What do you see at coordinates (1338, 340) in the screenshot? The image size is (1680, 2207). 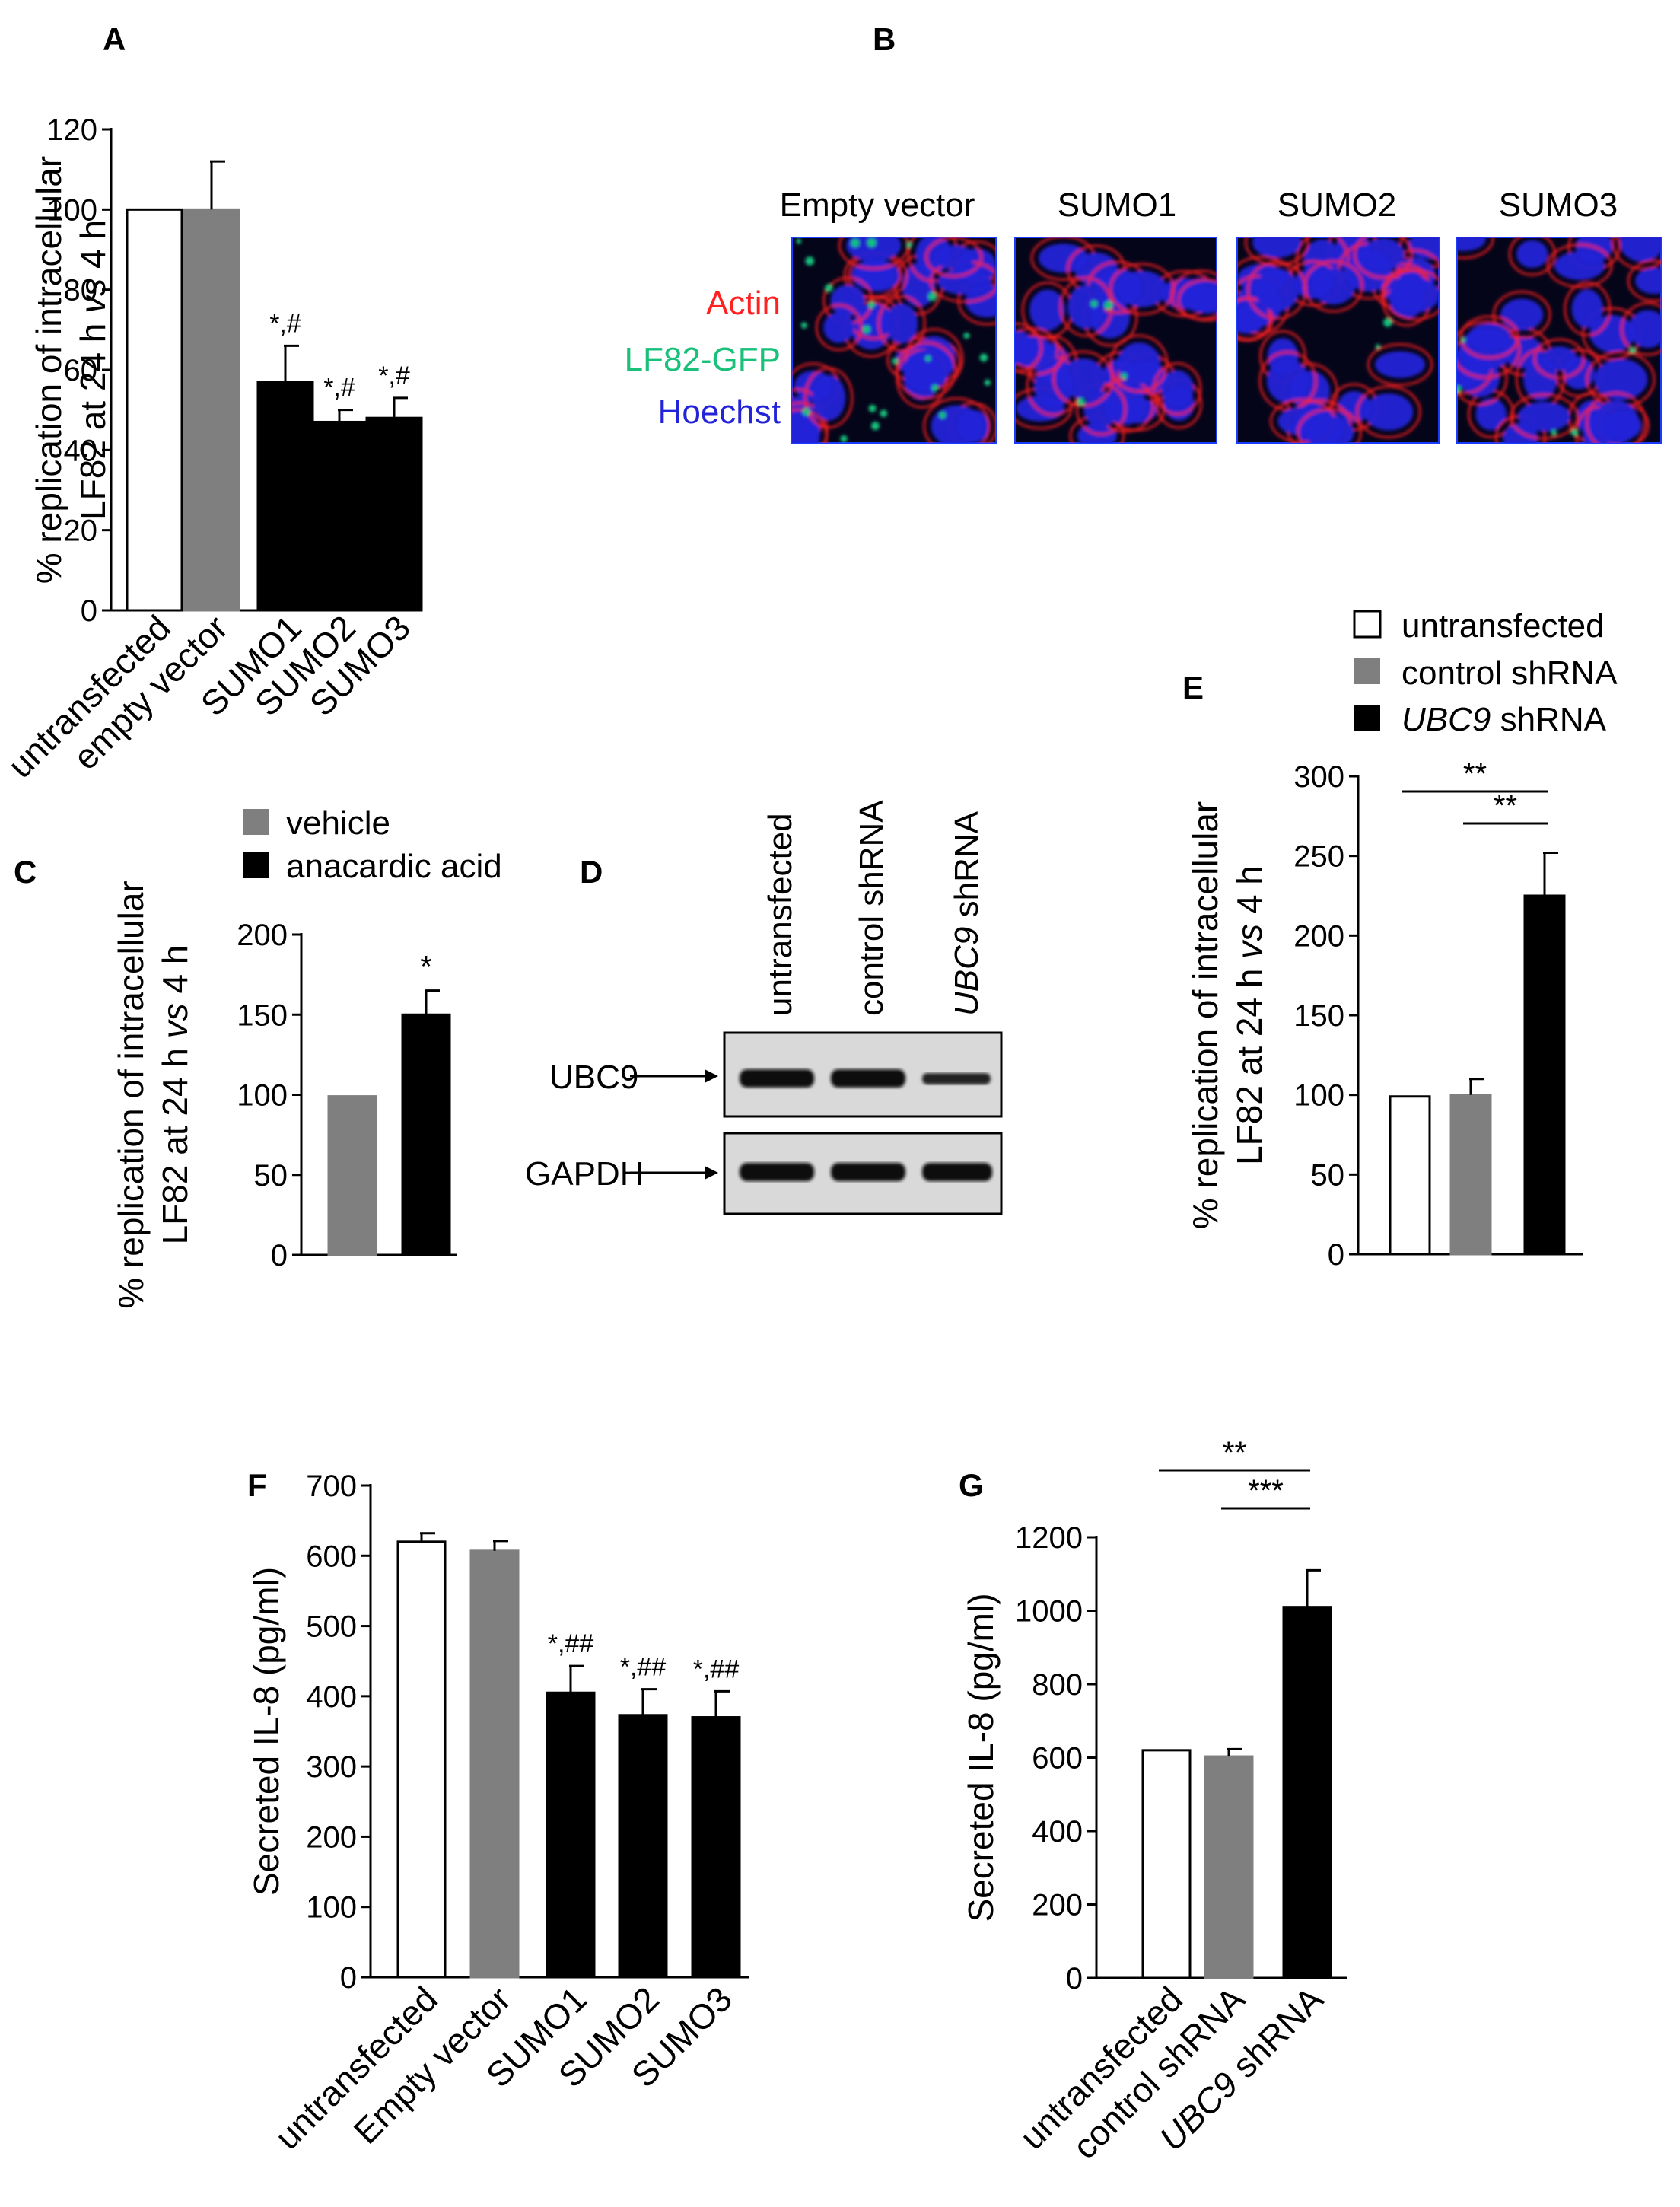 I see `micrograph-cells` at bounding box center [1338, 340].